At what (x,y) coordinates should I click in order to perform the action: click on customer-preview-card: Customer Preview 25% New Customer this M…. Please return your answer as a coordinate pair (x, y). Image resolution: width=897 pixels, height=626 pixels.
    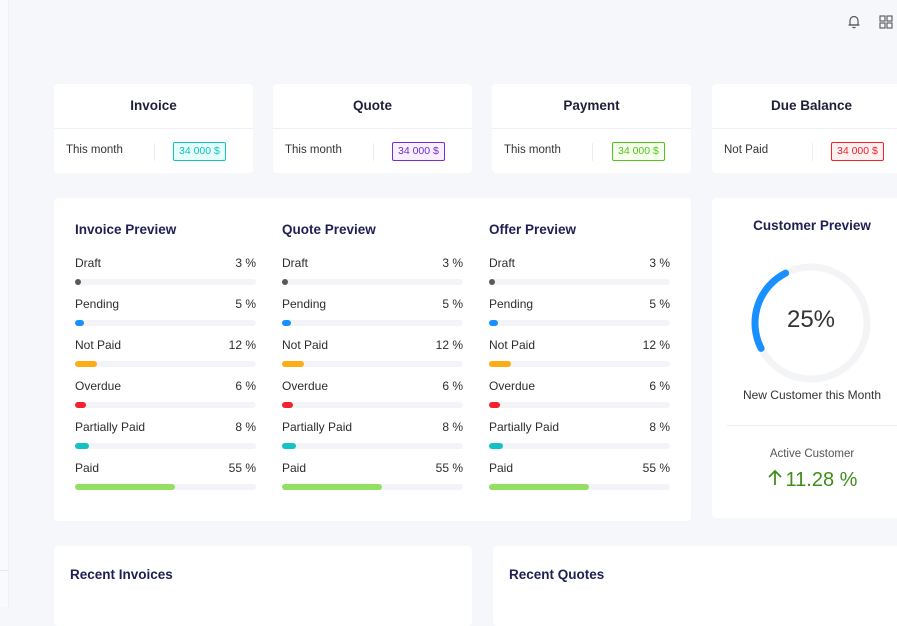
    Looking at the image, I should click on (804, 358).